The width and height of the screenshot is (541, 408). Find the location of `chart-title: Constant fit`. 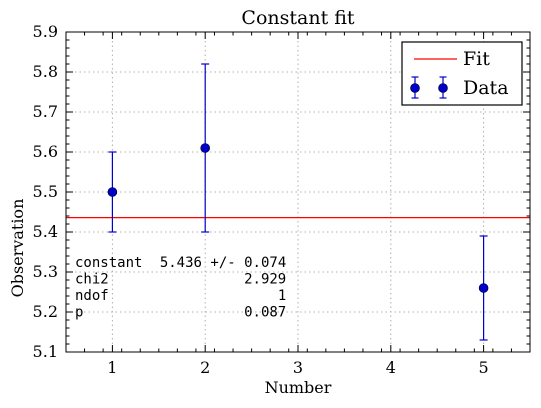

chart-title: Constant fit is located at coordinates (298, 18).